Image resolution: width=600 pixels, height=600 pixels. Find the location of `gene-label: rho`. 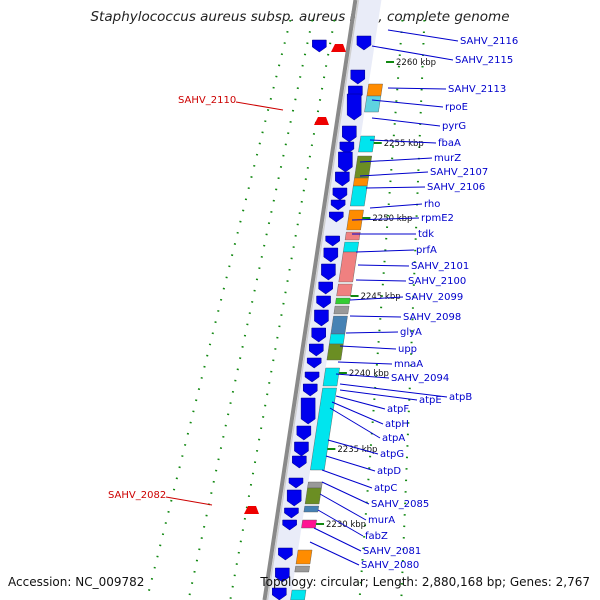

gene-label: rho is located at coordinates (432, 204).